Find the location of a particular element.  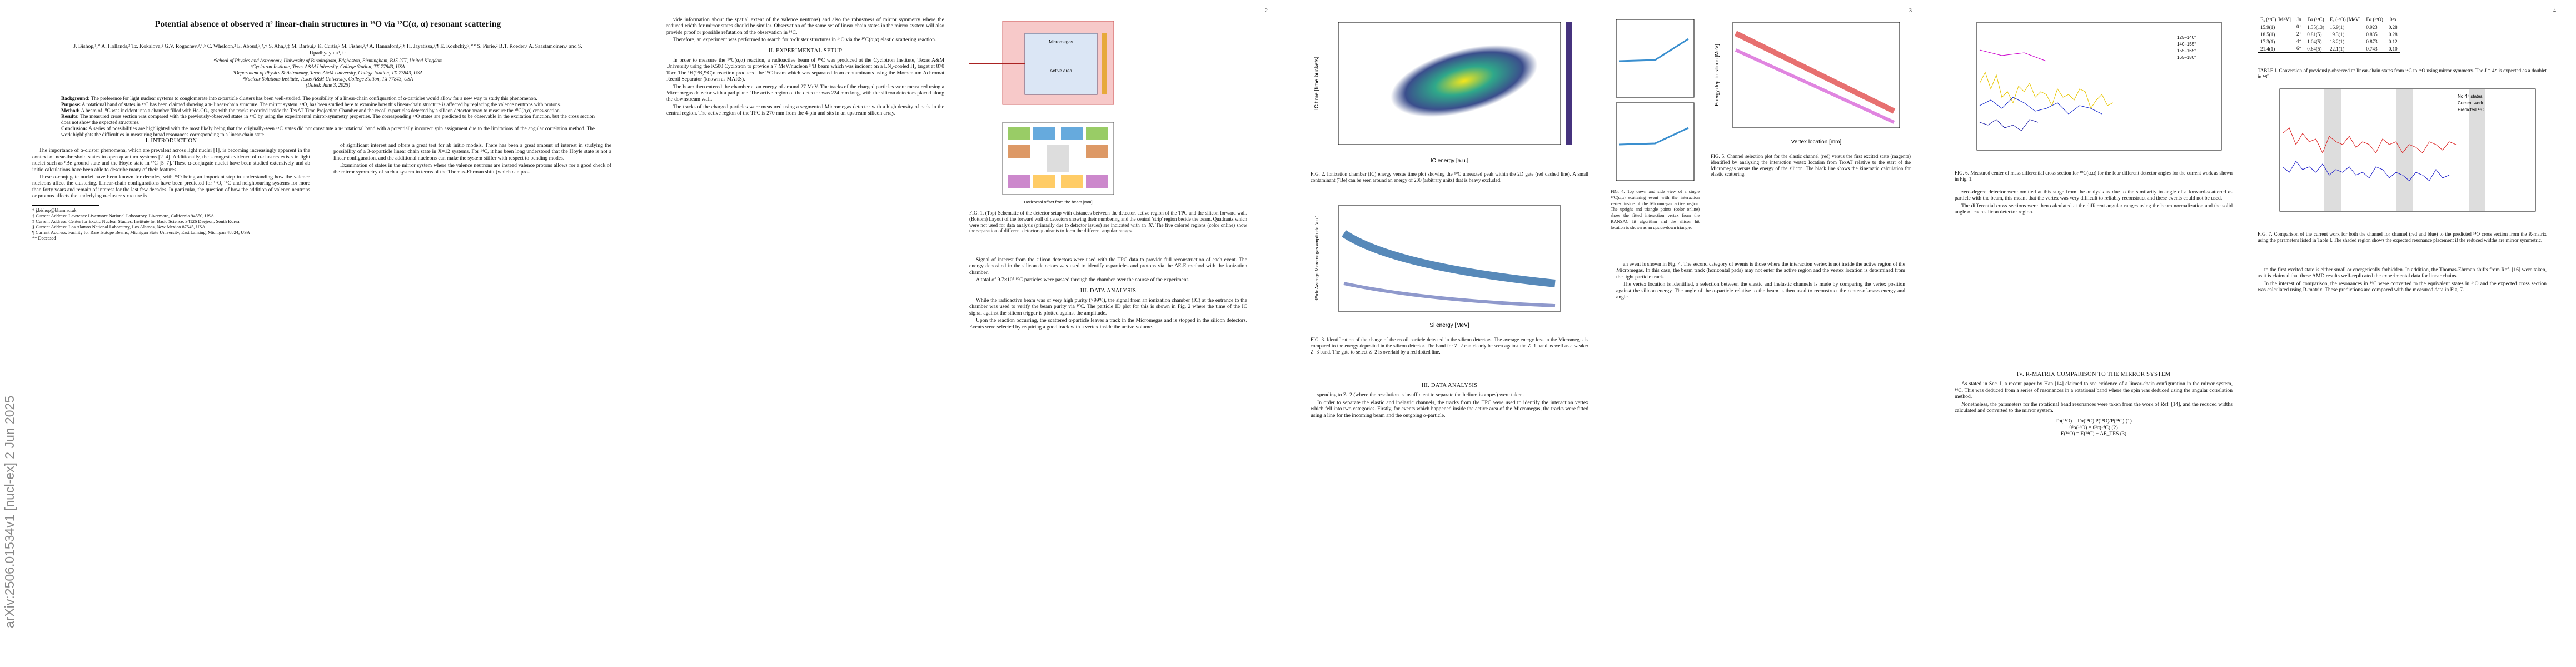

abstract-label: Conclusion: is located at coordinates (74, 128).